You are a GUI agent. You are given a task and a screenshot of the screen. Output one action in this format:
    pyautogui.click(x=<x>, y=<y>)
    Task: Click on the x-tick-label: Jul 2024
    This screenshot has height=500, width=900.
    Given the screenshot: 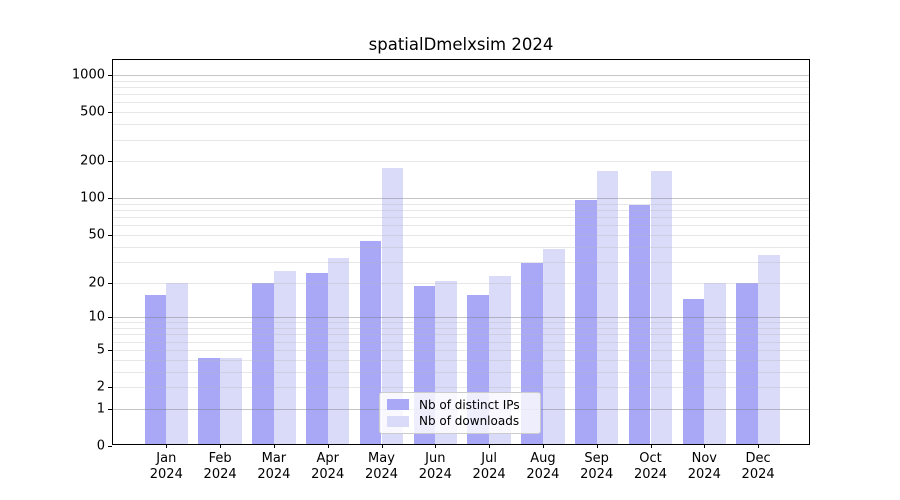 What is the action you would take?
    pyautogui.click(x=489, y=466)
    